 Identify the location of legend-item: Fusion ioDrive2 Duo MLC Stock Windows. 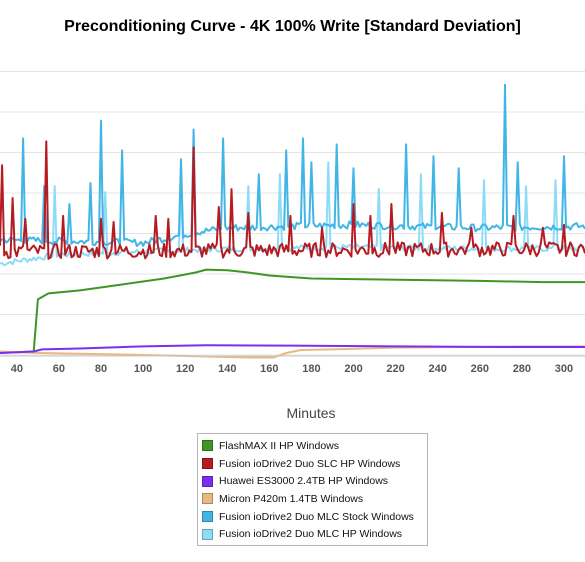
(314, 517).